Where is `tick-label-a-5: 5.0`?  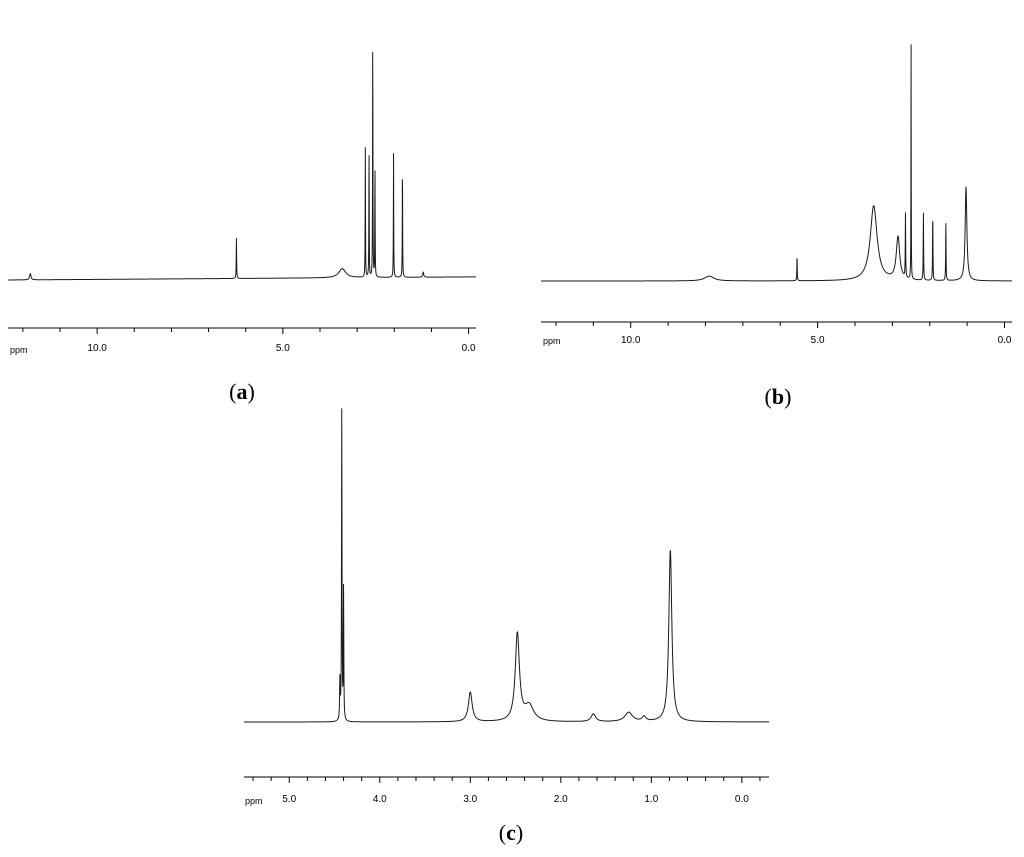
tick-label-a-5: 5.0 is located at coordinates (283, 348).